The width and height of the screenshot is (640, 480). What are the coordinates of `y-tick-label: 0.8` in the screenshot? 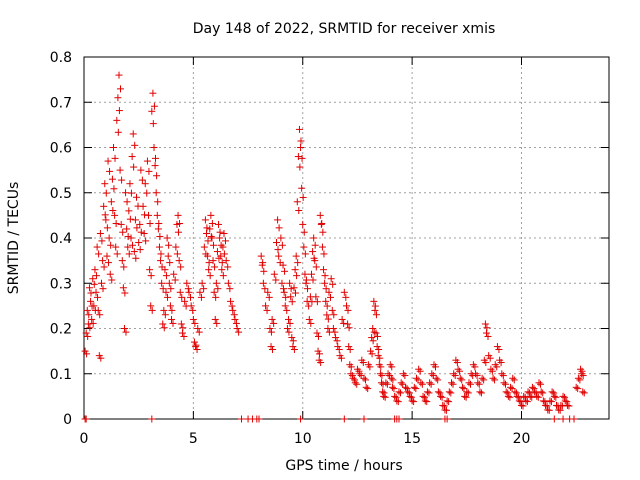 It's located at (61, 58).